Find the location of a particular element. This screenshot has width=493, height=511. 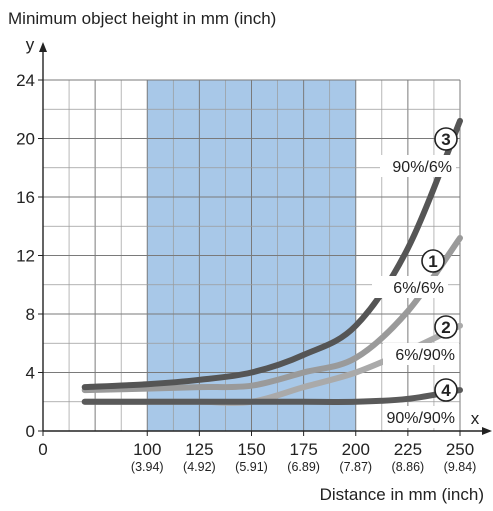

series-label-4: 90%/90% is located at coordinates (421, 418).